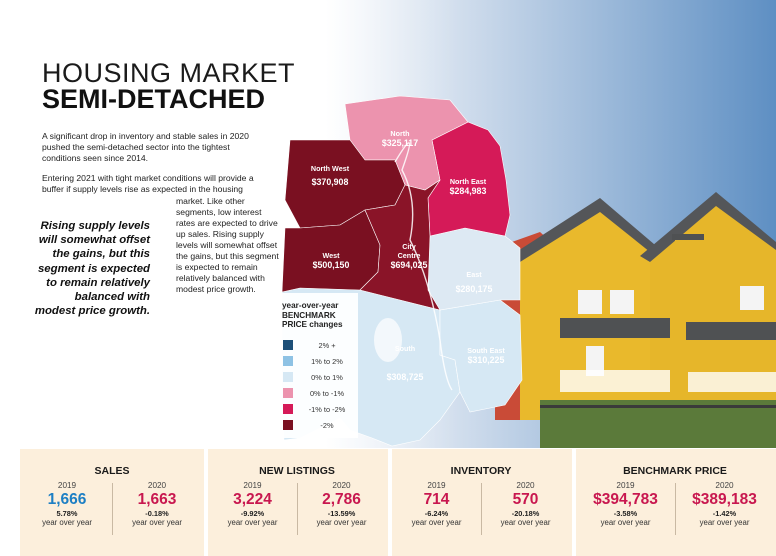 The image size is (776, 556). I want to click on map-label-south-east: South East $310,225, so click(486, 356).